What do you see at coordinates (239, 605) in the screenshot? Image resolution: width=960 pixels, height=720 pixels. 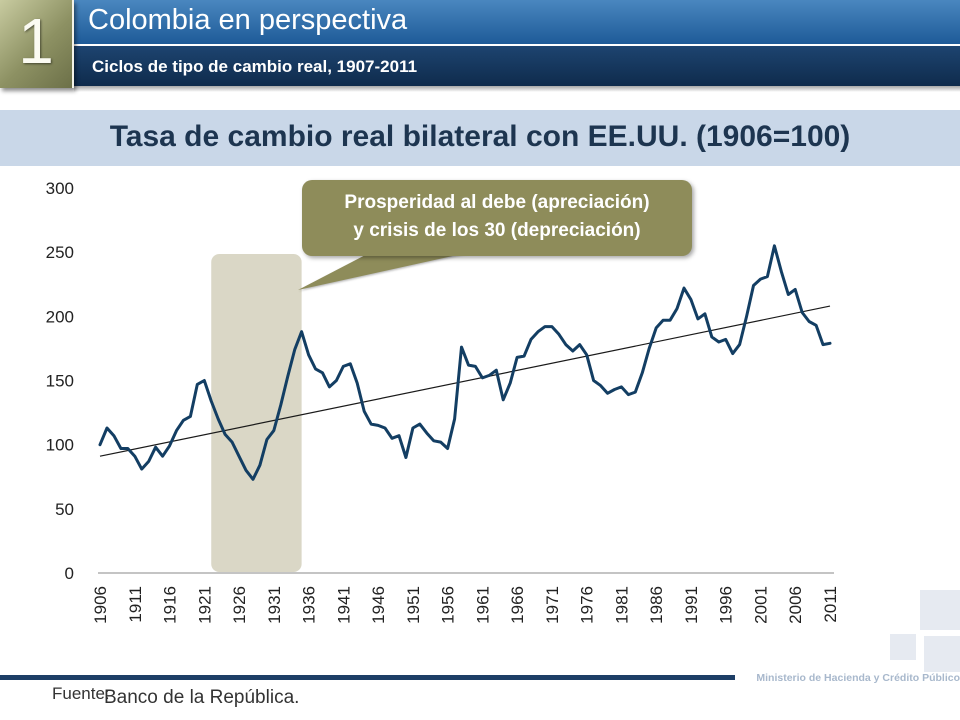 I see `x-tick-label: 1926` at bounding box center [239, 605].